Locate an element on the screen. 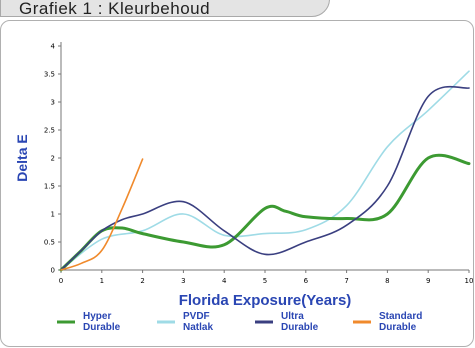  legend-label-standard-durable: Standard is located at coordinates (400, 316).